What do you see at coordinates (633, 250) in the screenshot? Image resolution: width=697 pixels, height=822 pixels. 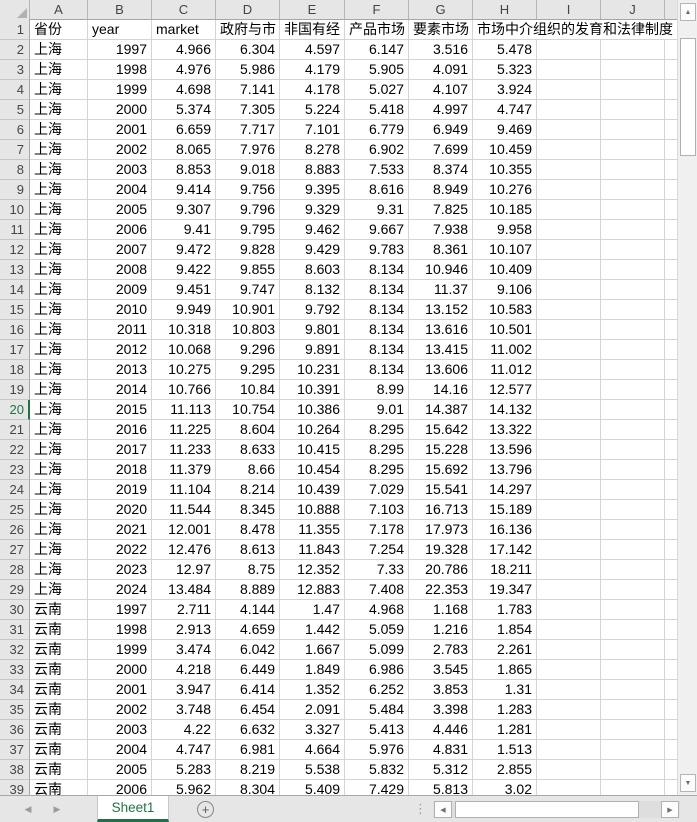 I see `cell-J12` at bounding box center [633, 250].